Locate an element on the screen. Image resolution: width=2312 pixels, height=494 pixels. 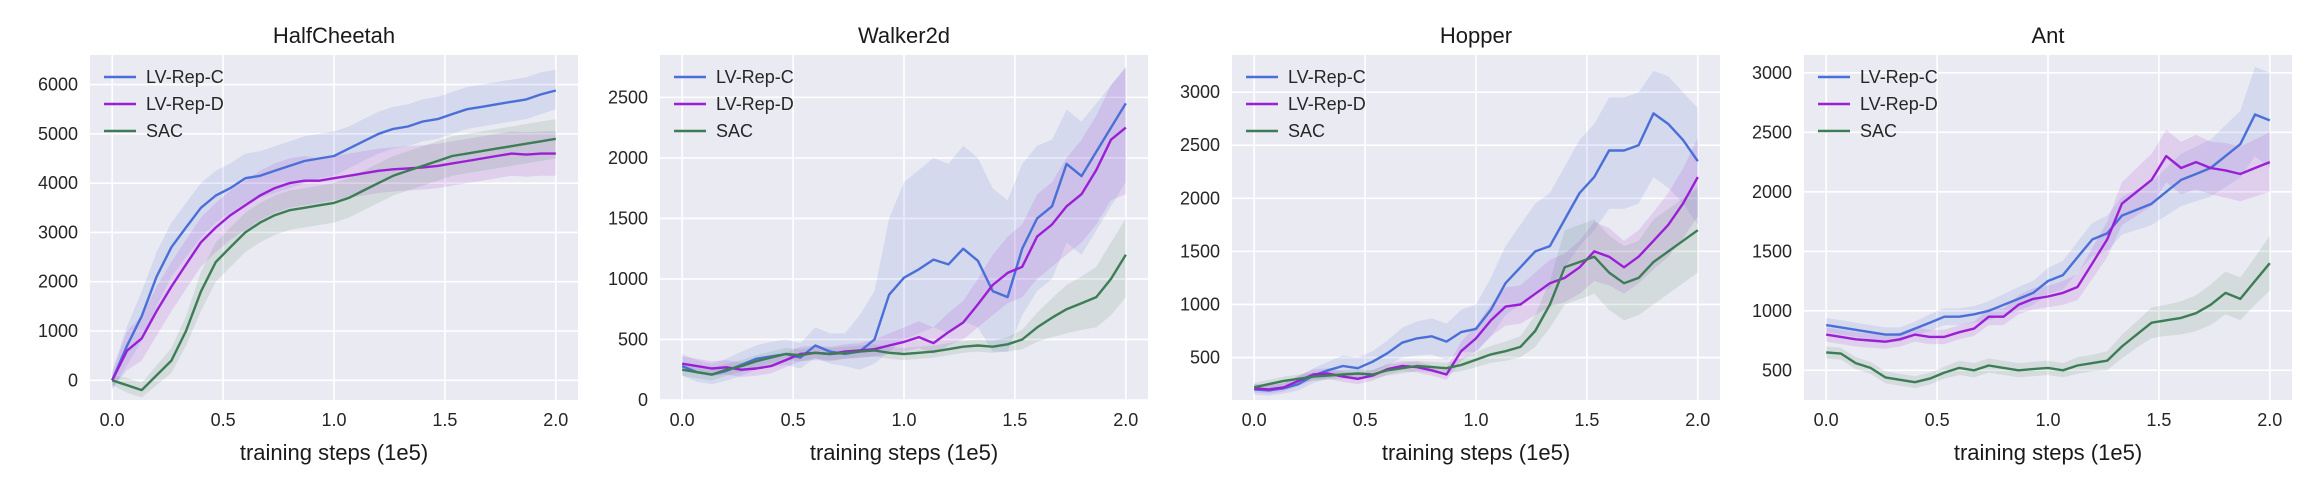
chart-title: Hopper is located at coordinates (1476, 35).